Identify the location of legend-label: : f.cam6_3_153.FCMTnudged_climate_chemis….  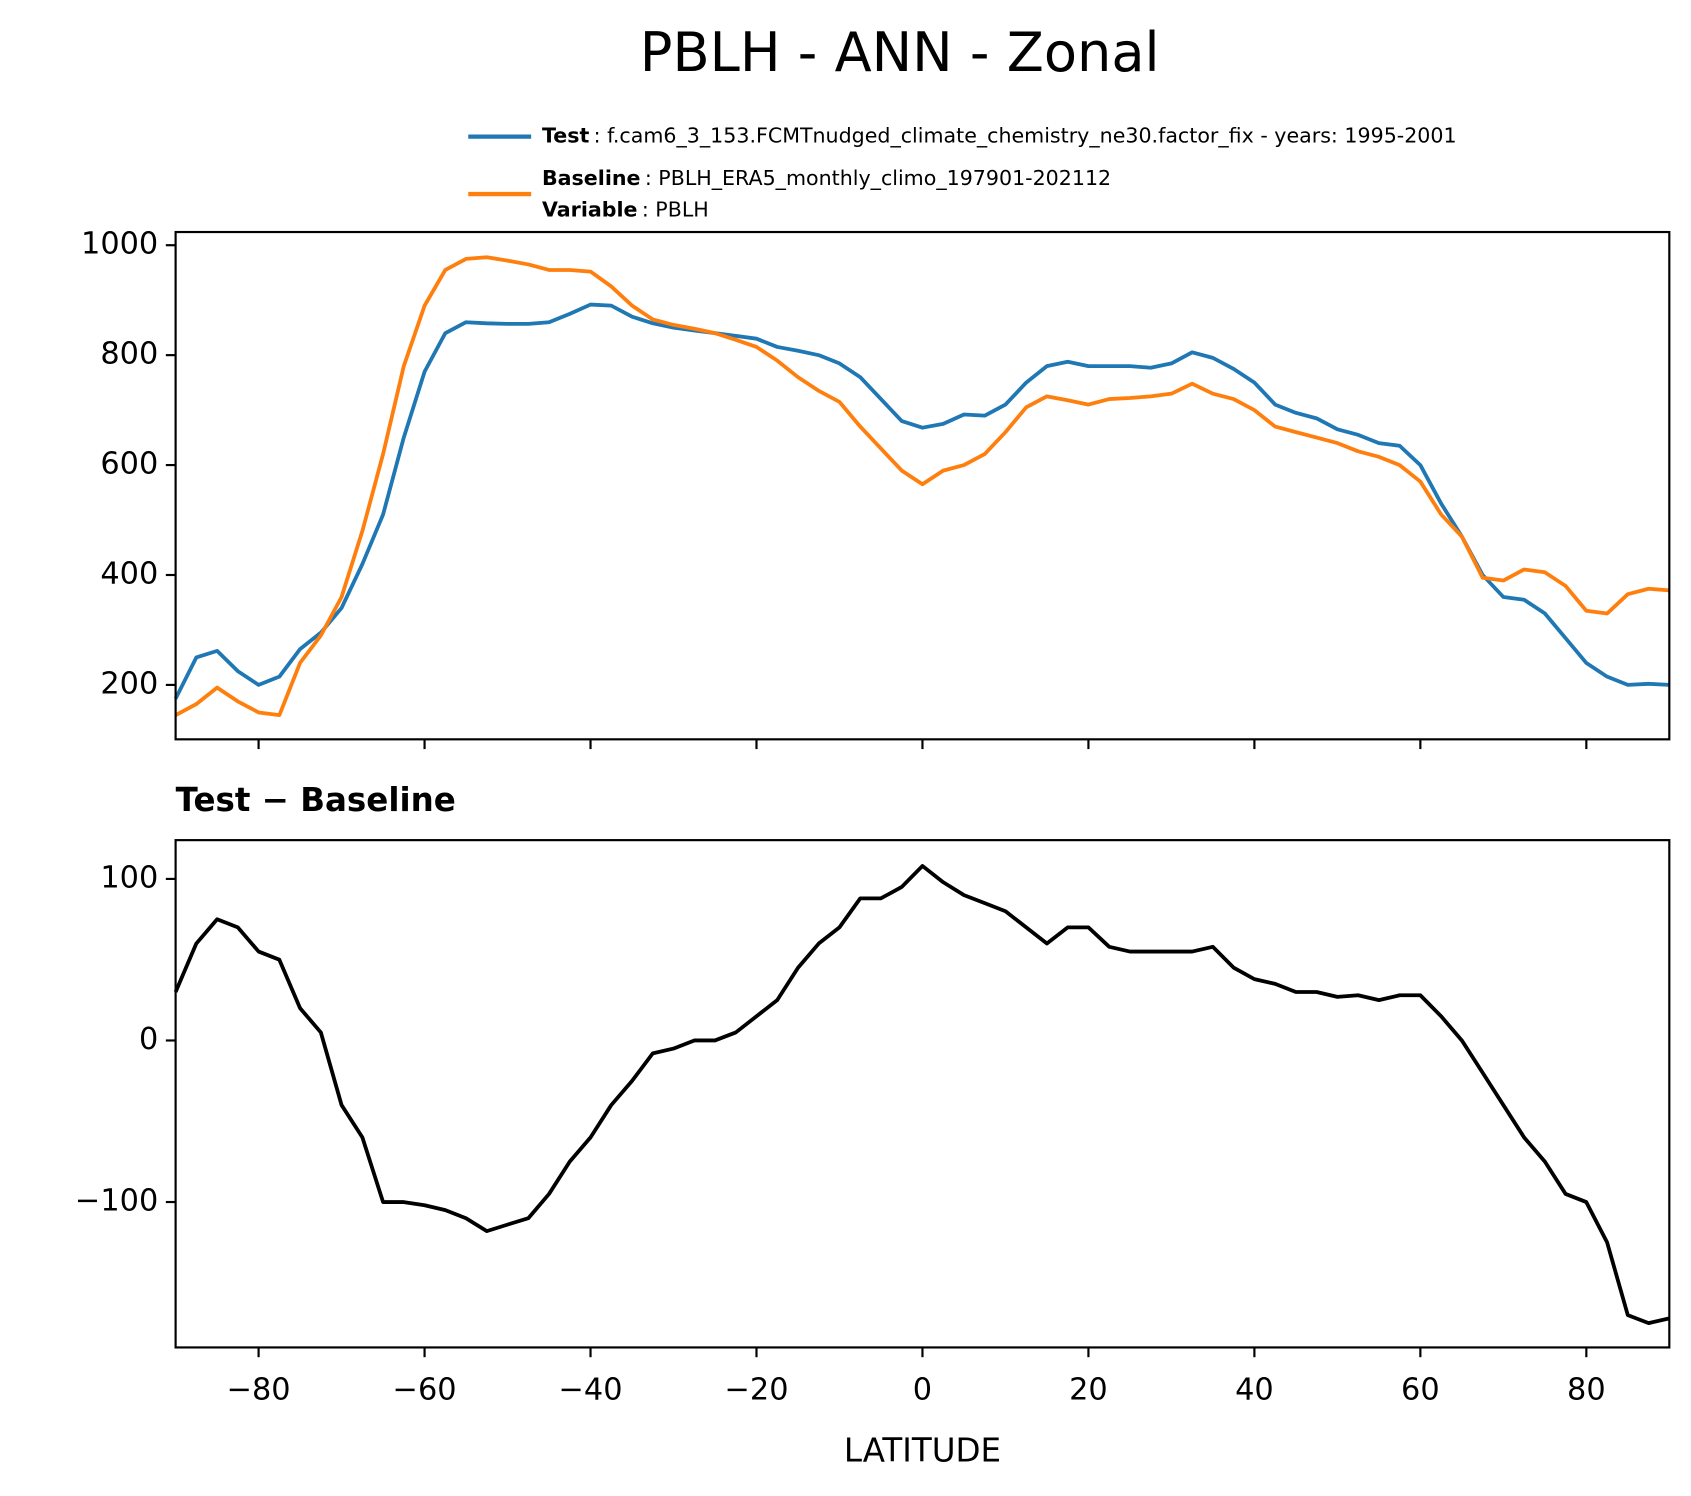
(1025, 136).